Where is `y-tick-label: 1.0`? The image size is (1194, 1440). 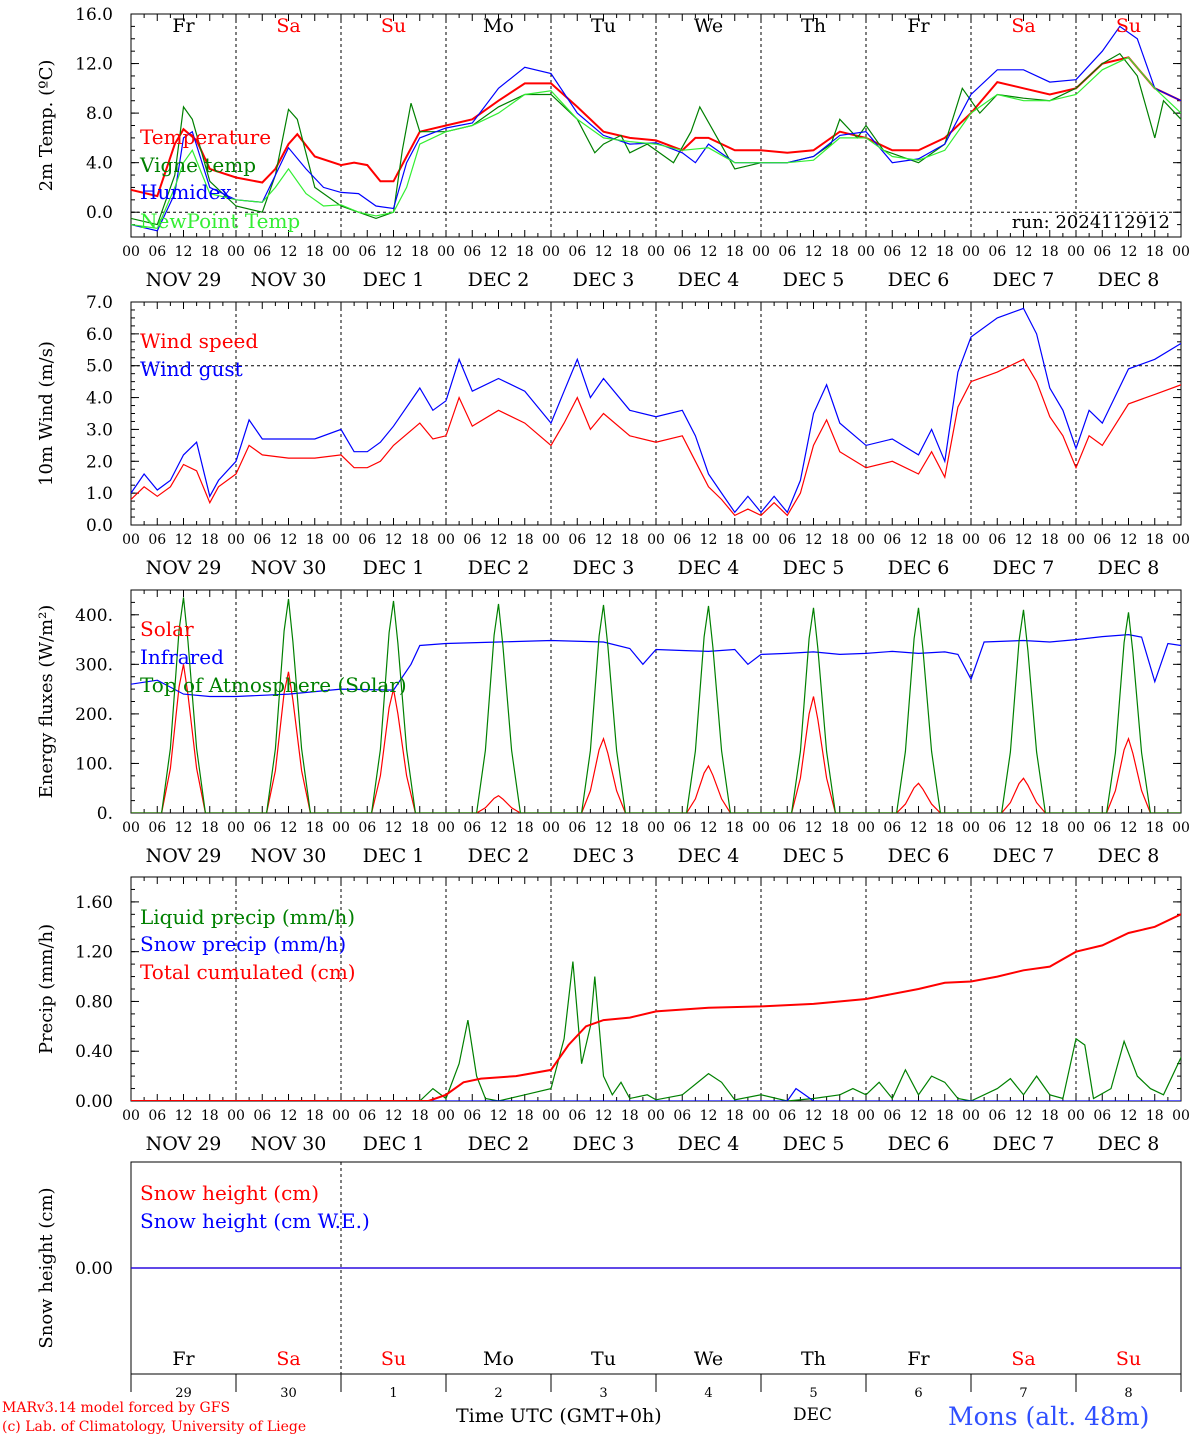
y-tick-label: 1.0 is located at coordinates (99, 494).